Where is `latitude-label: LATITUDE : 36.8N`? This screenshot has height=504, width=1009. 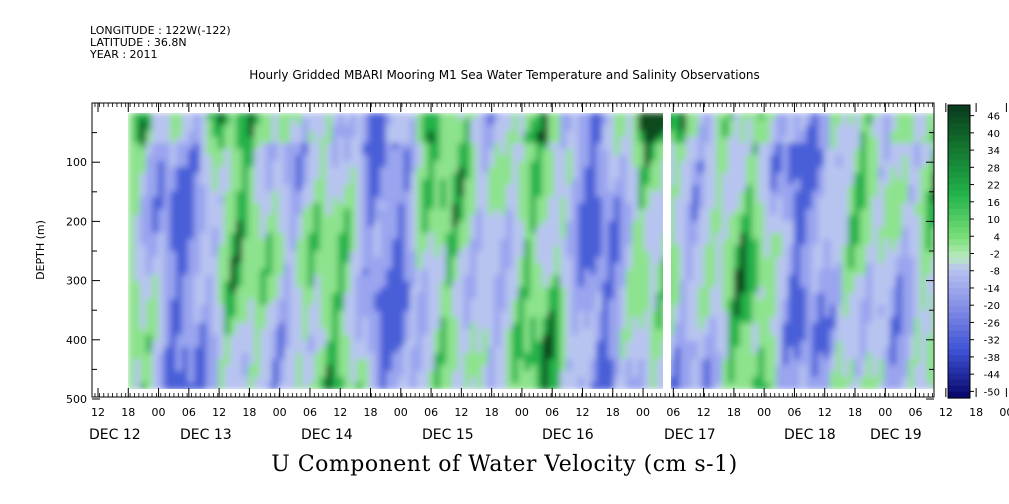
latitude-label: LATITUDE : 36.8N is located at coordinates (138, 42).